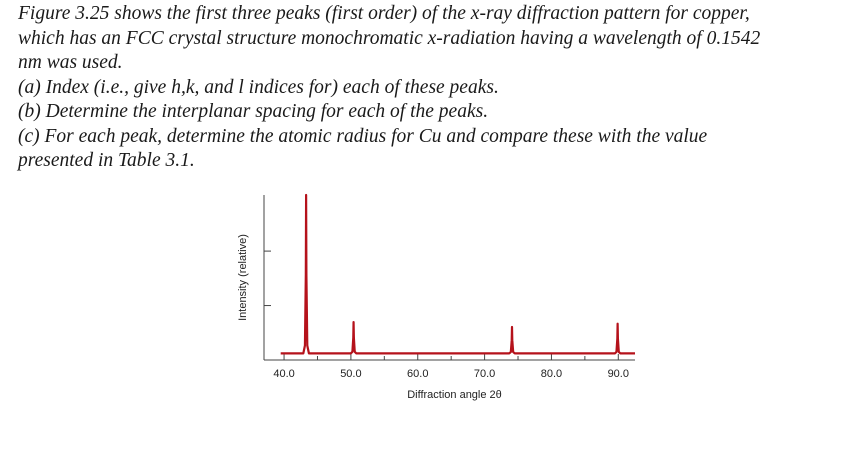 The height and width of the screenshot is (451, 863). Describe the element at coordinates (350, 374) in the screenshot. I see `x-tick-label: 50.0` at that location.